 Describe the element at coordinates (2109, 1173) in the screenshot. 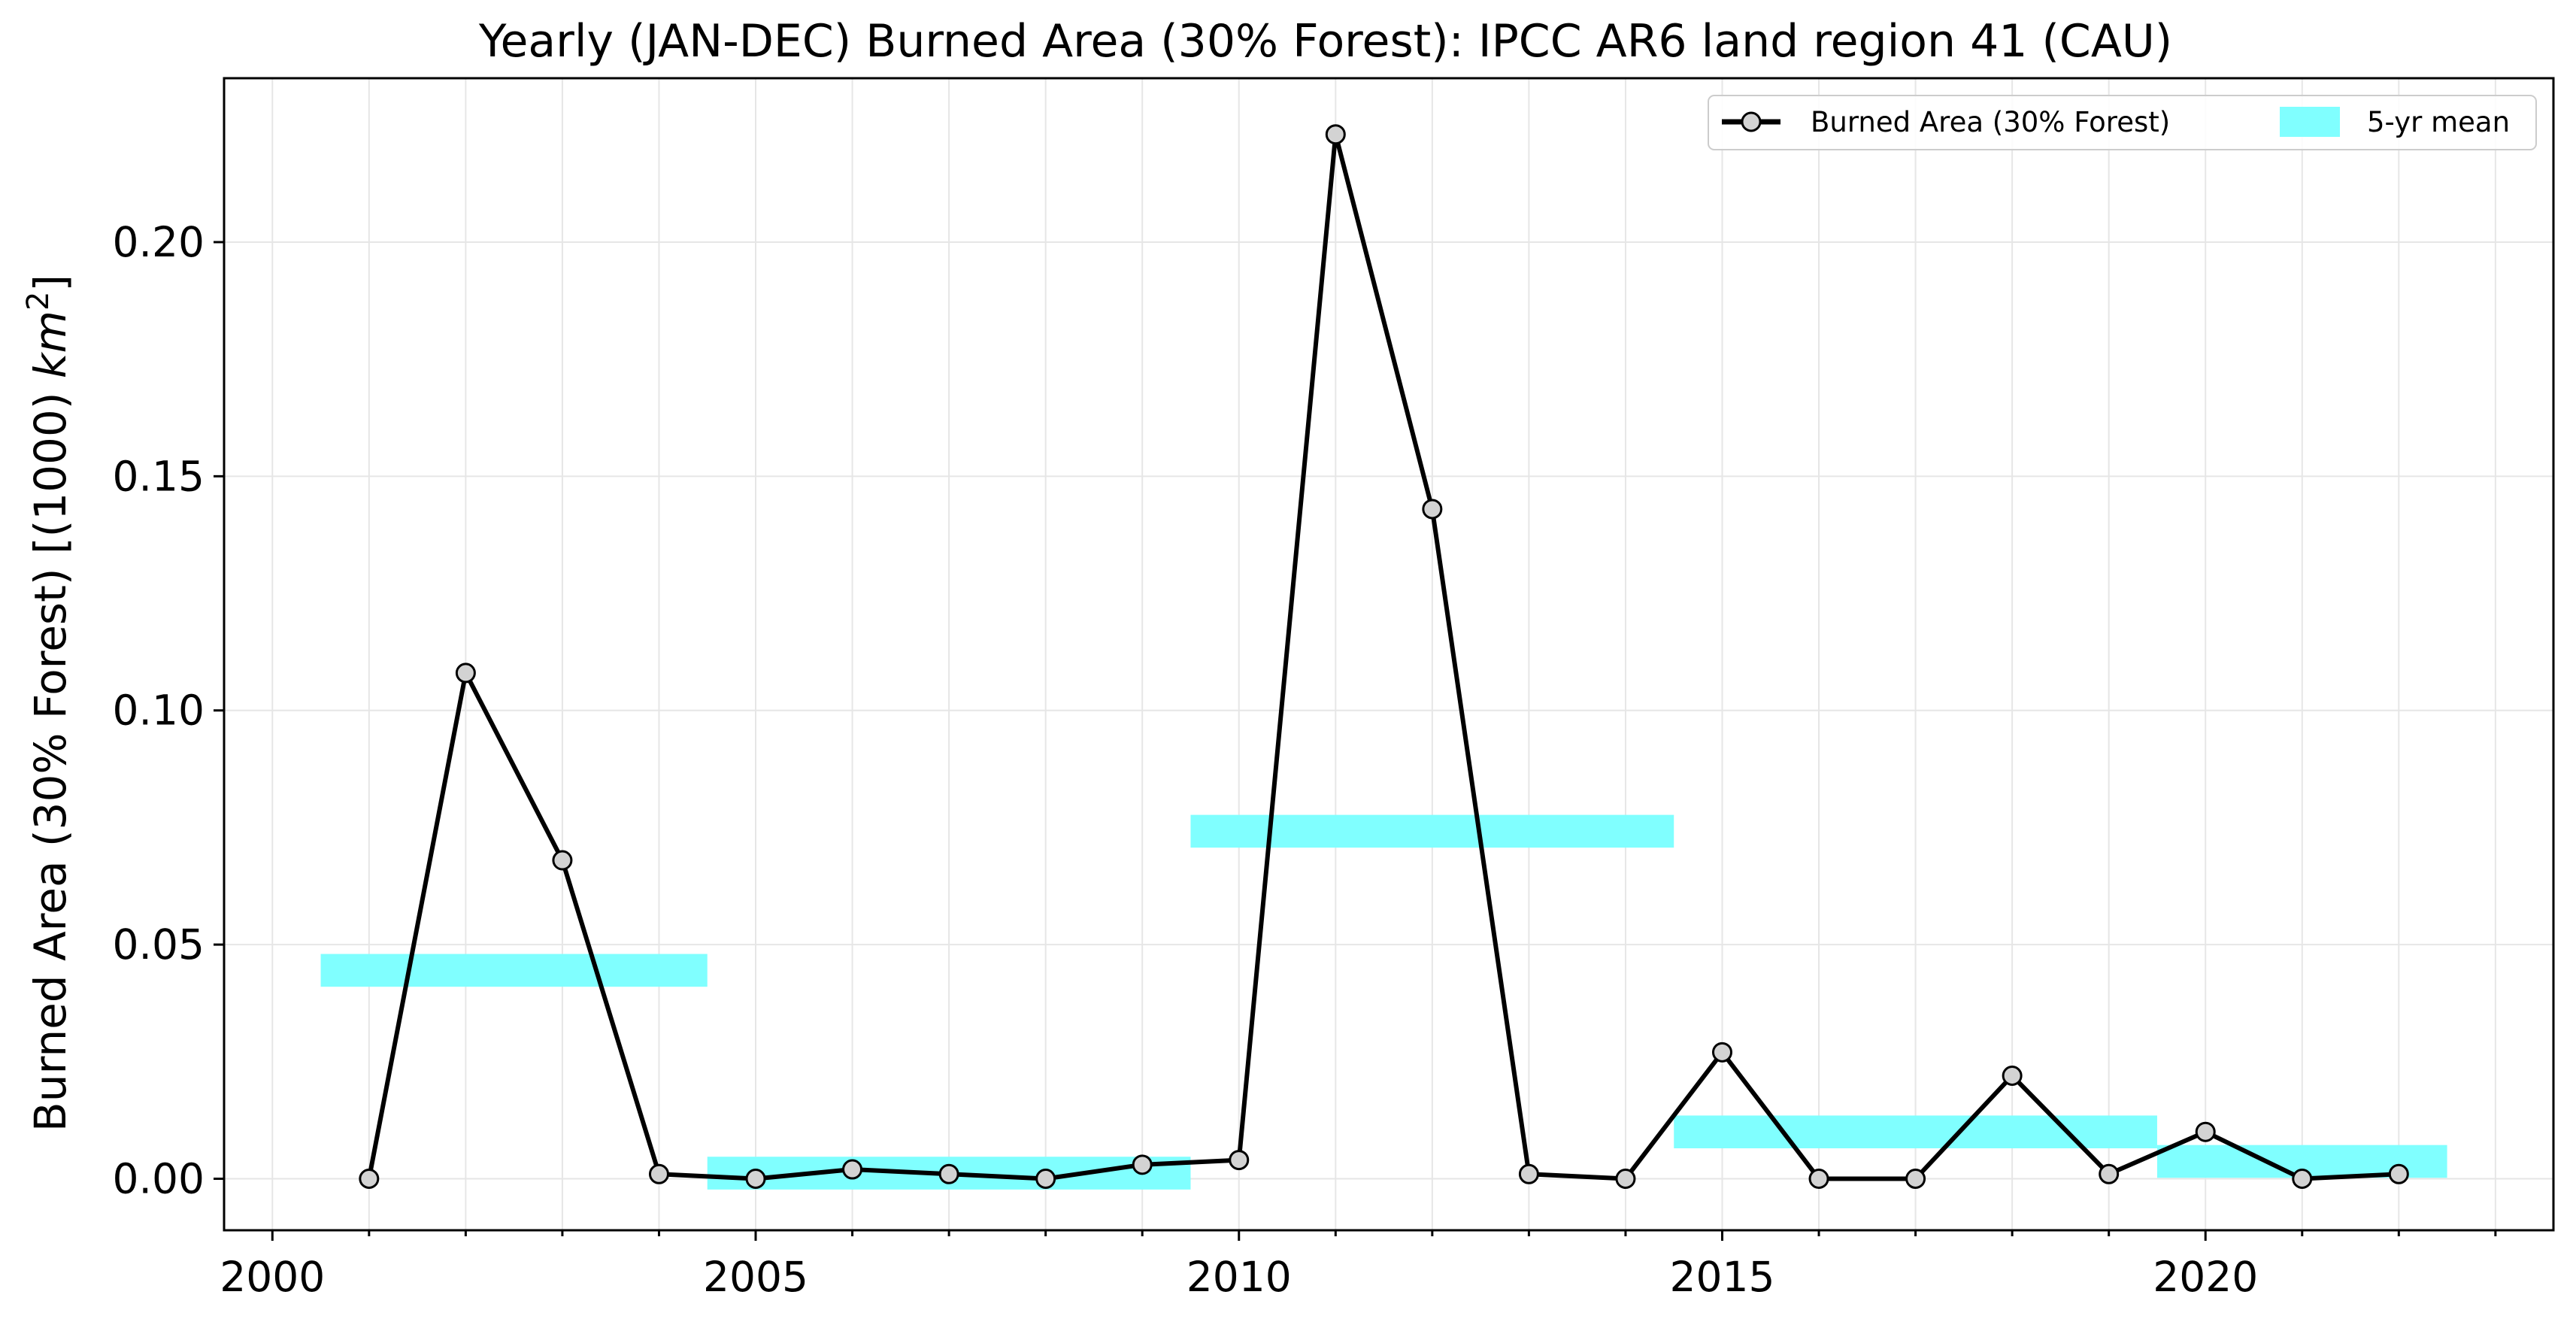

I see `data-point-2019` at that location.